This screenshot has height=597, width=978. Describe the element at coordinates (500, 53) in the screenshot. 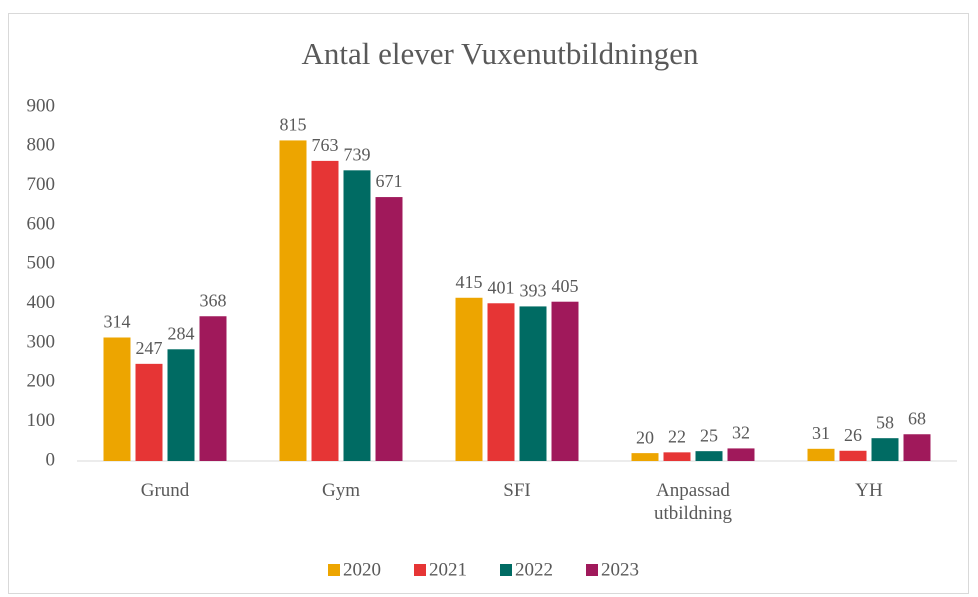

I see `chart-title: Antal elever Vuxenutbildningen` at that location.